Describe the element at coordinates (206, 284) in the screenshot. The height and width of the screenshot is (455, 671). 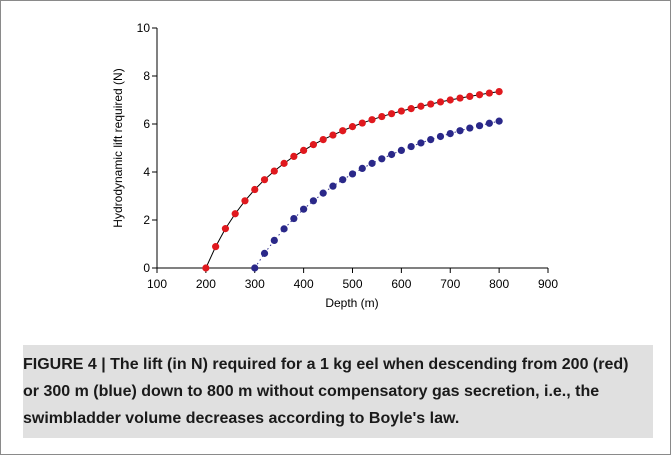
I see `x-tick-label: 200` at that location.